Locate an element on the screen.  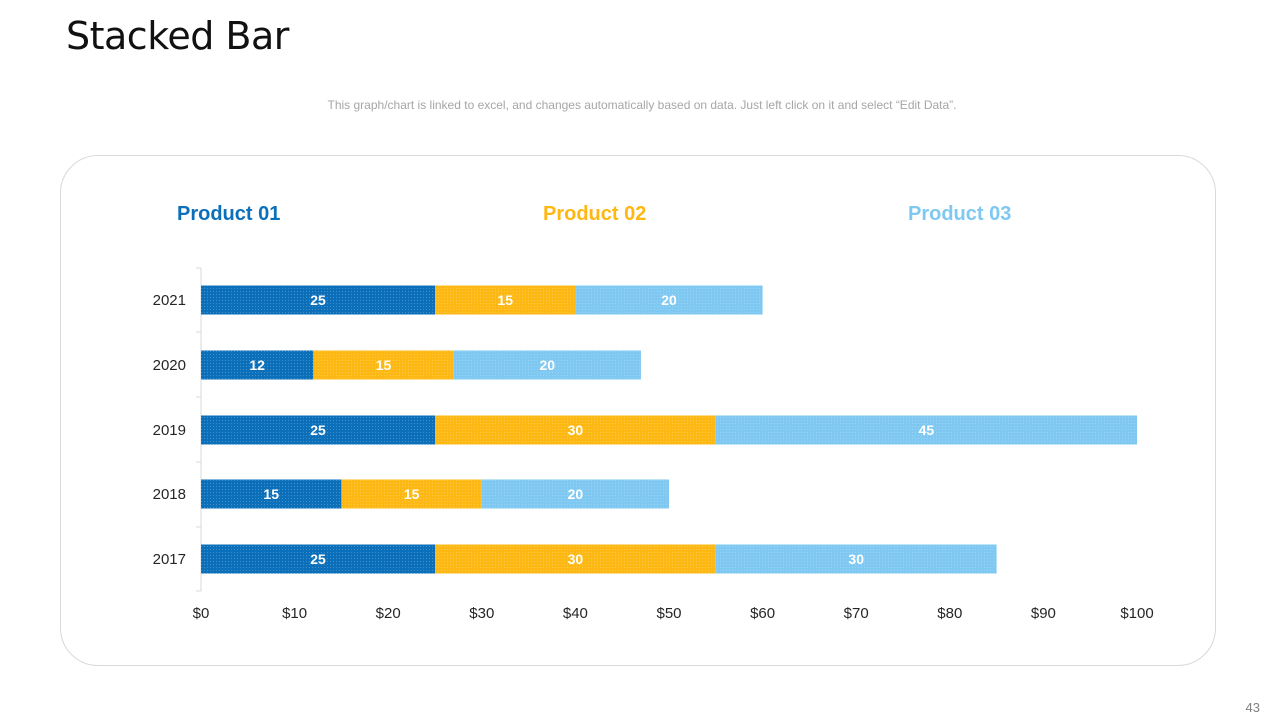
x-tick-label: $0 is located at coordinates (201, 613).